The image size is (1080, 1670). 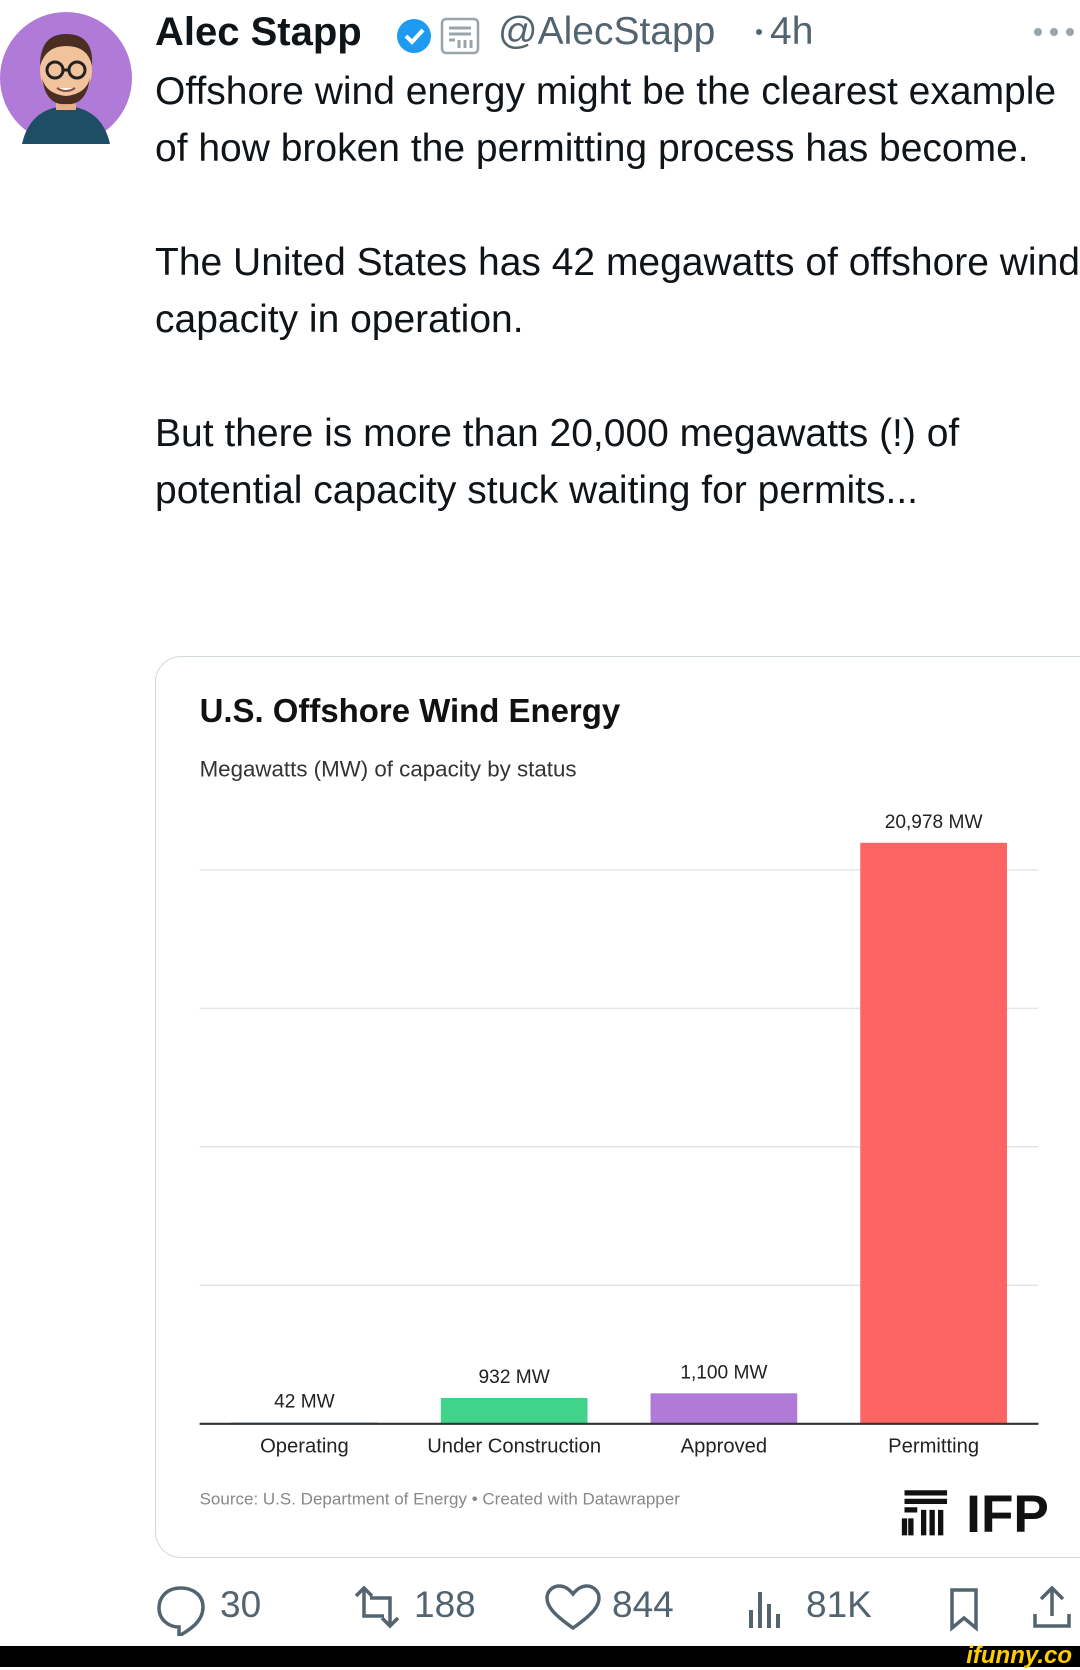 I want to click on watermark-bar, so click(x=540, y=1656).